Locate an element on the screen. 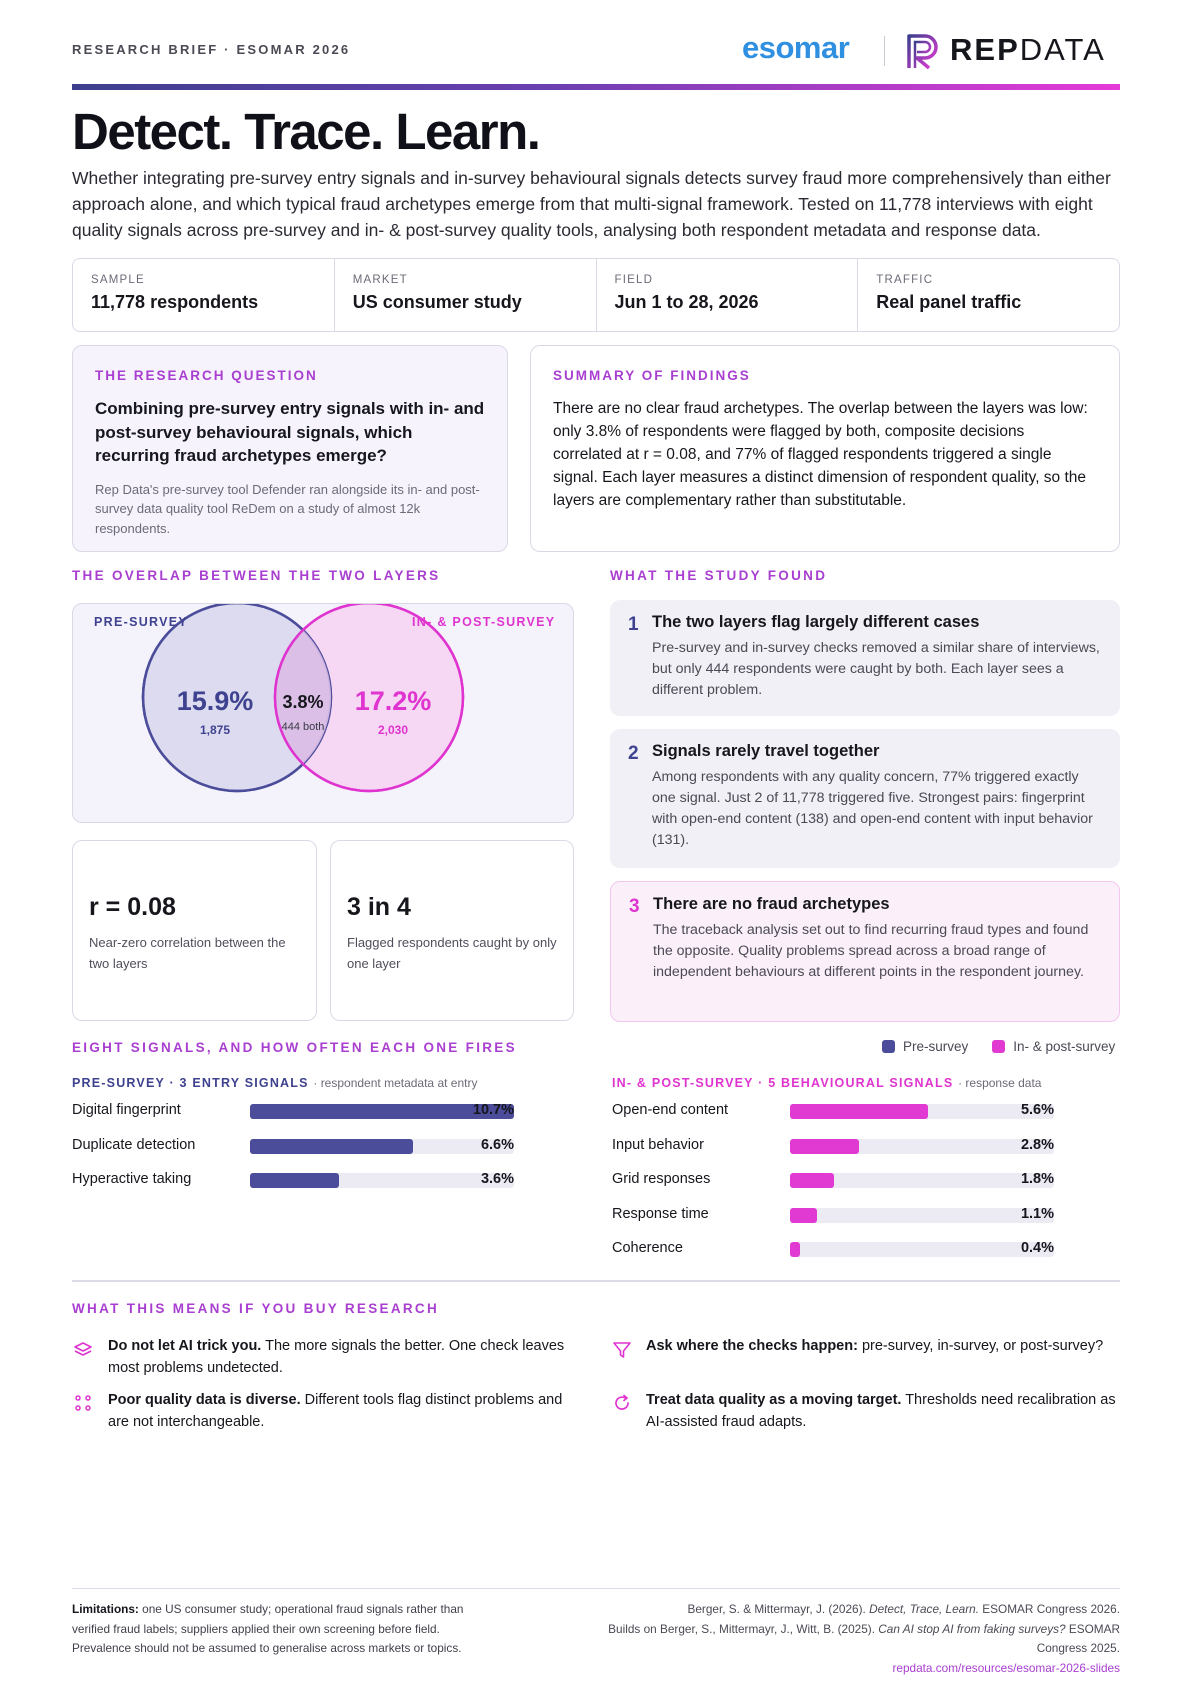 The width and height of the screenshot is (1191, 1684). venn-pre-label: PRE-SURVEY is located at coordinates (141, 622).